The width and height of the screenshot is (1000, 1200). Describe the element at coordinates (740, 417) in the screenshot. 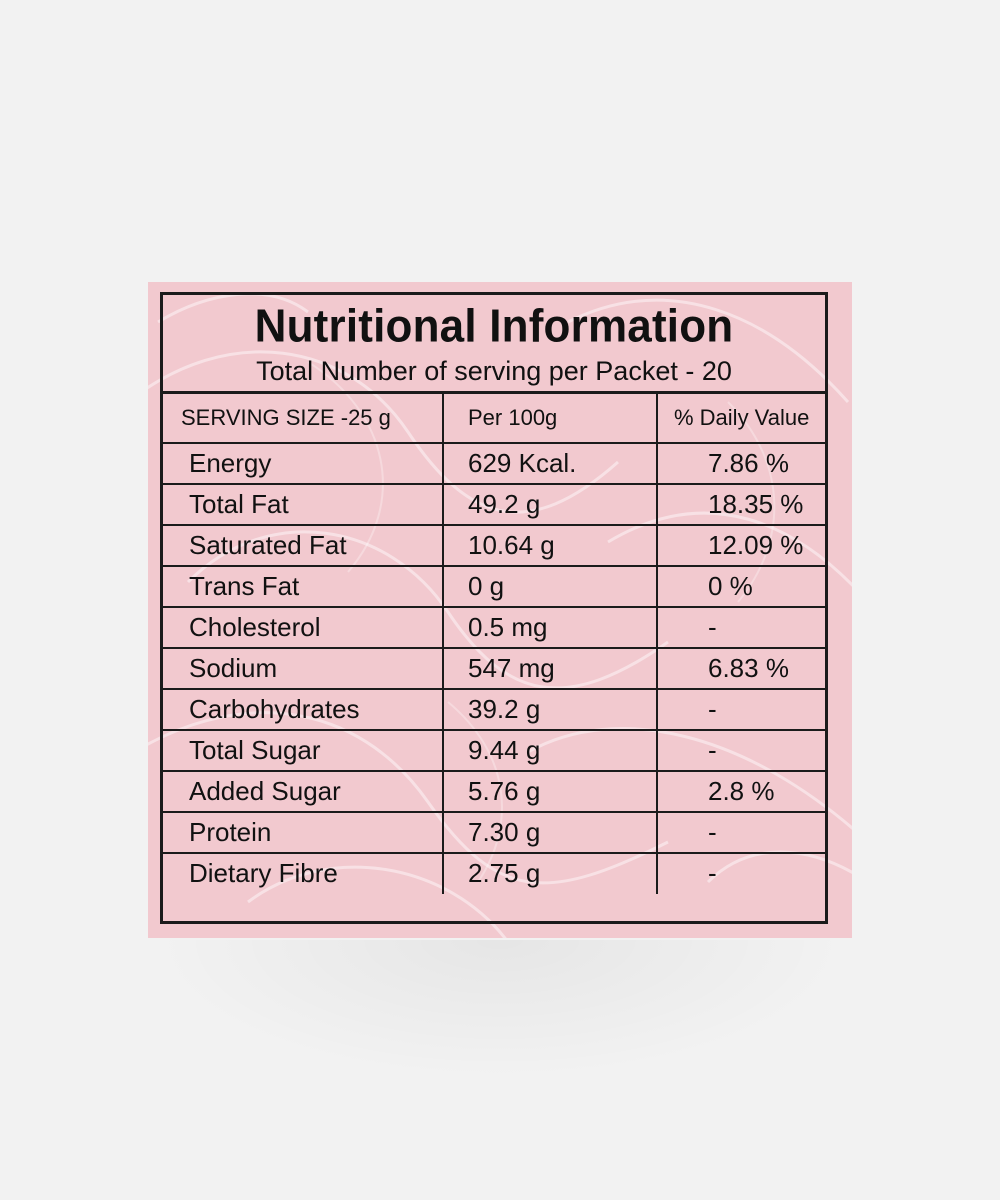

I see `header-daily-value: % Daily Value` at that location.